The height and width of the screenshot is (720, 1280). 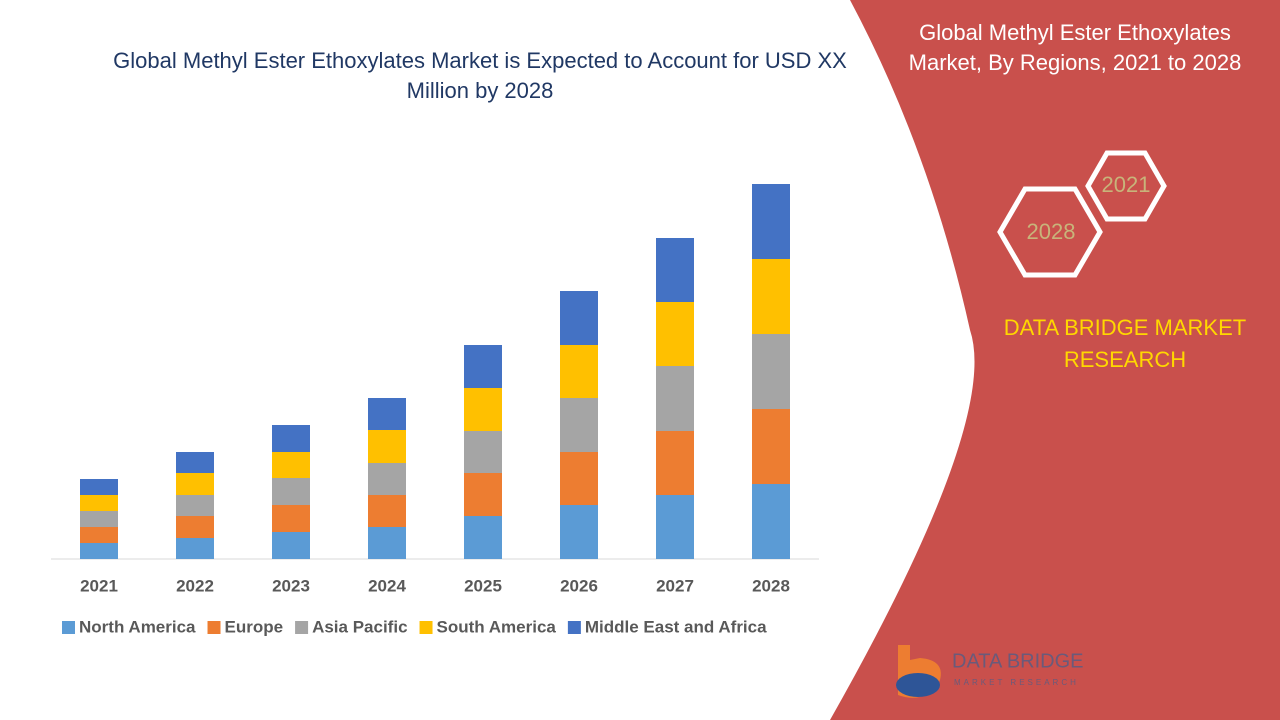 I want to click on x-tick-label: 2024, so click(x=387, y=585).